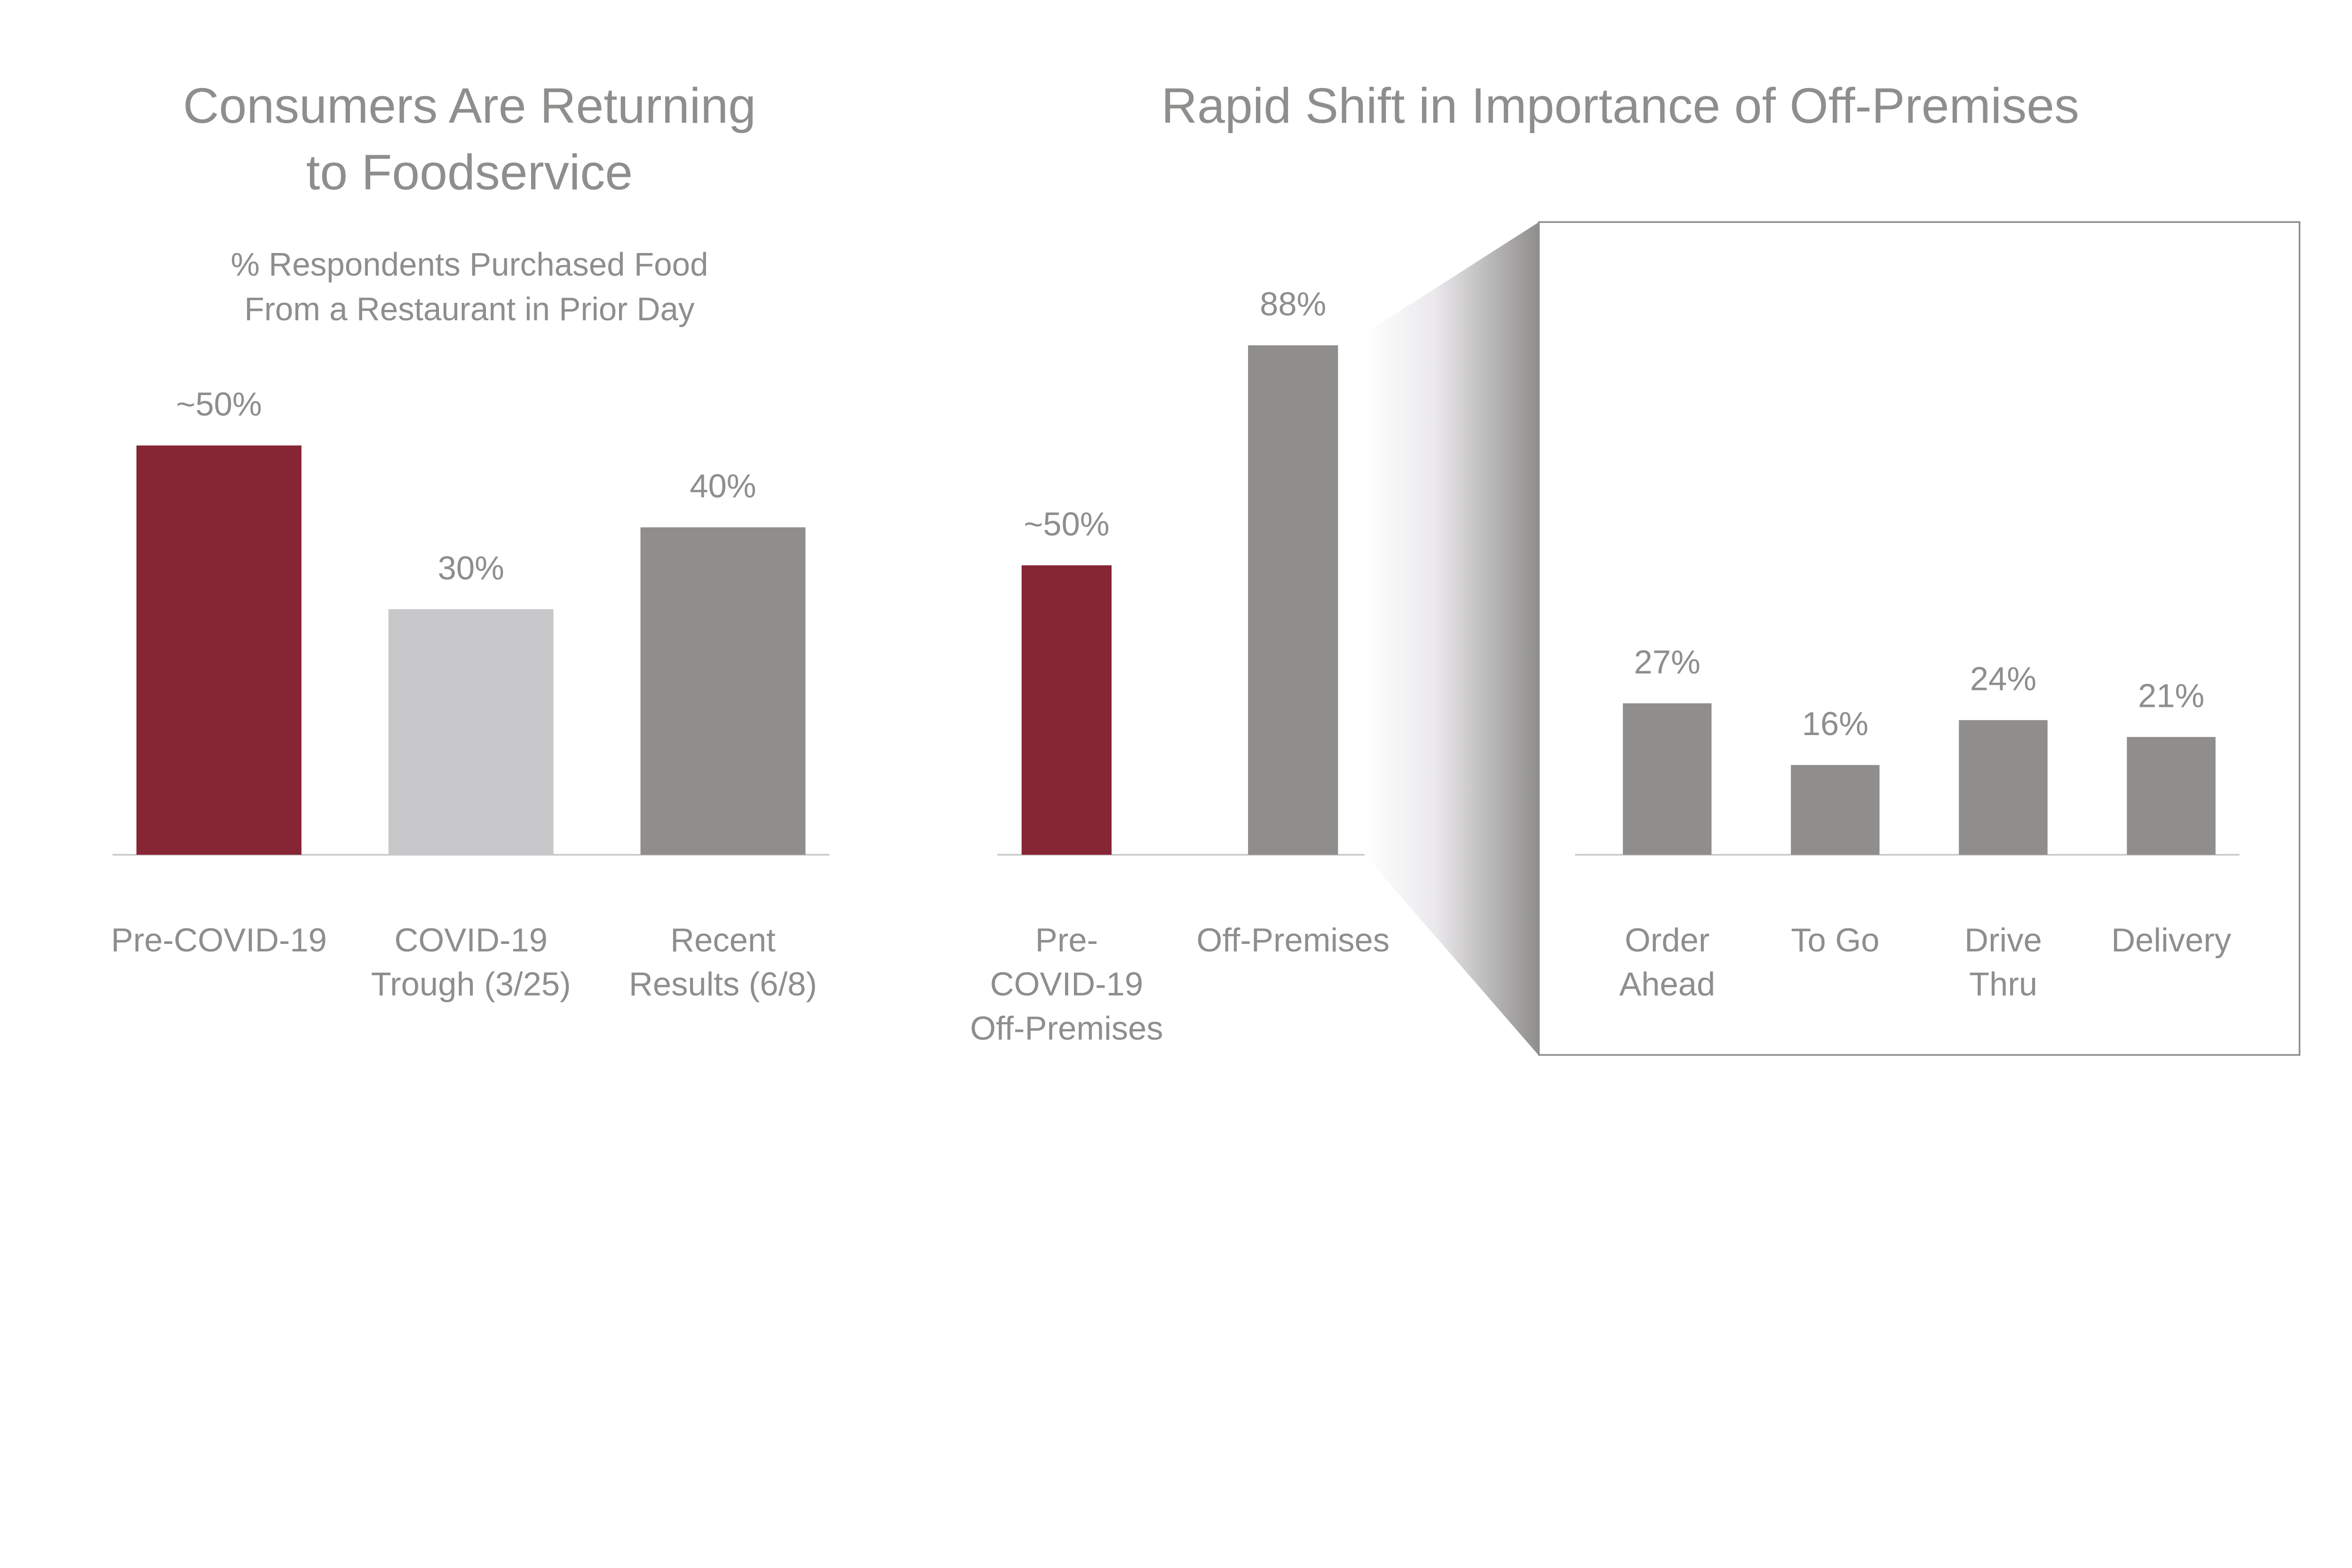 The height and width of the screenshot is (1568, 2352). Describe the element at coordinates (2003, 940) in the screenshot. I see `category-label: Drive` at that location.